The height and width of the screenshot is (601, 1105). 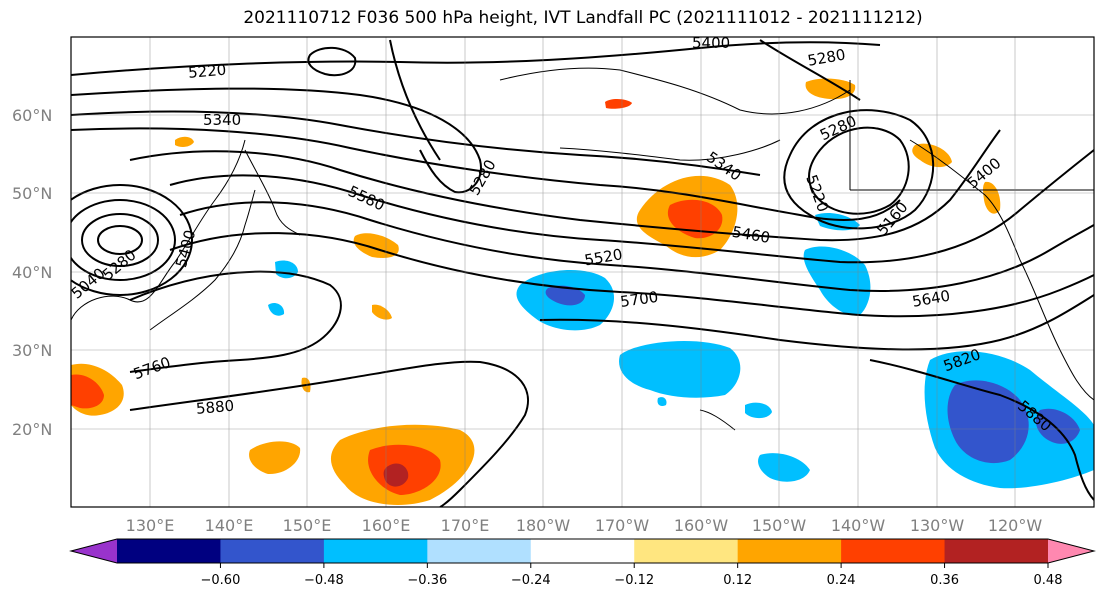 What do you see at coordinates (543, 525) in the screenshot?
I see `lon-label: 180°W` at bounding box center [543, 525].